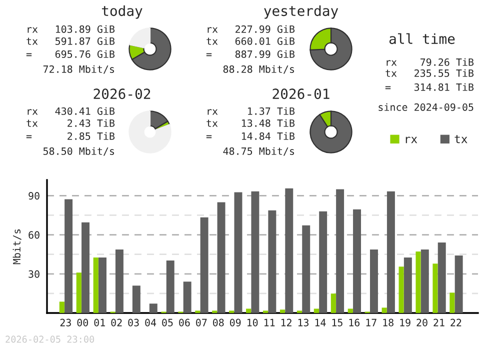  I want to click on x-tick-label: 12, so click(286, 322).